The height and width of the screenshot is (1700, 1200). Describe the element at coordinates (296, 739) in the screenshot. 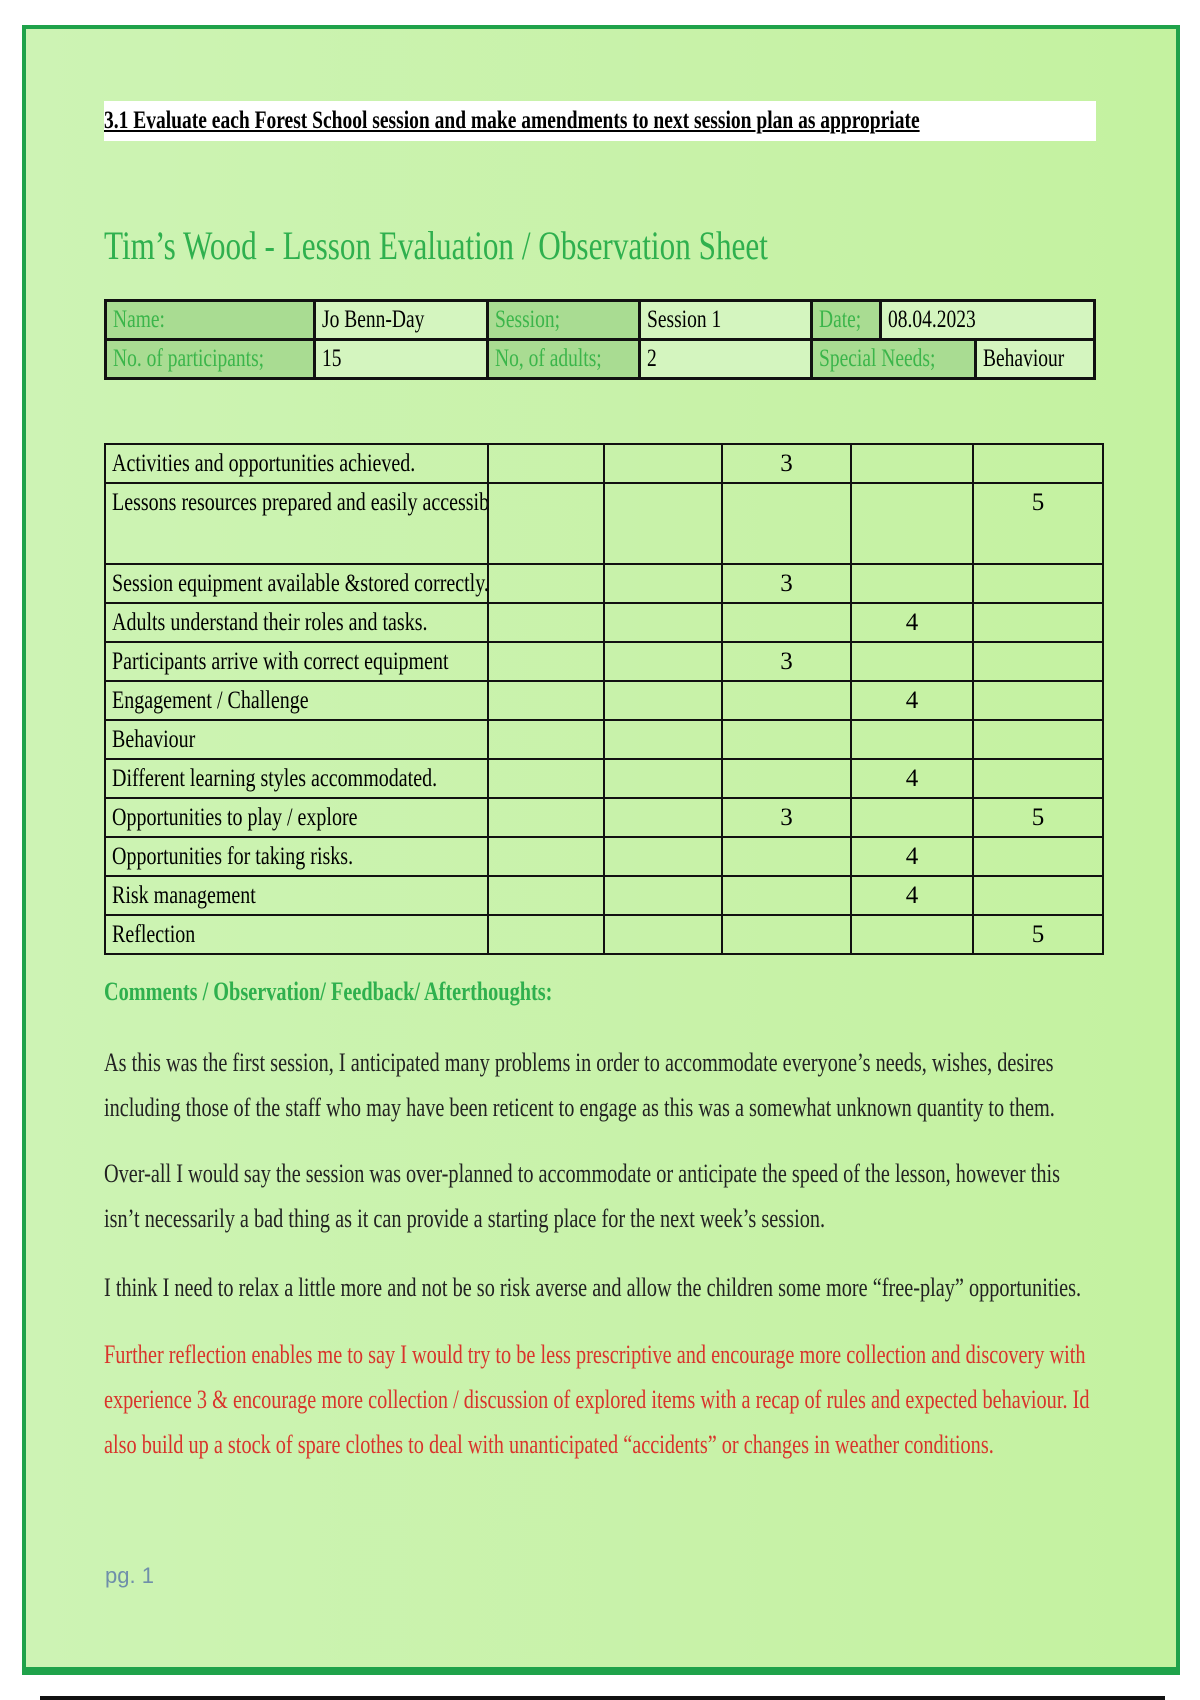

I see `criterion: Behaviour` at that location.